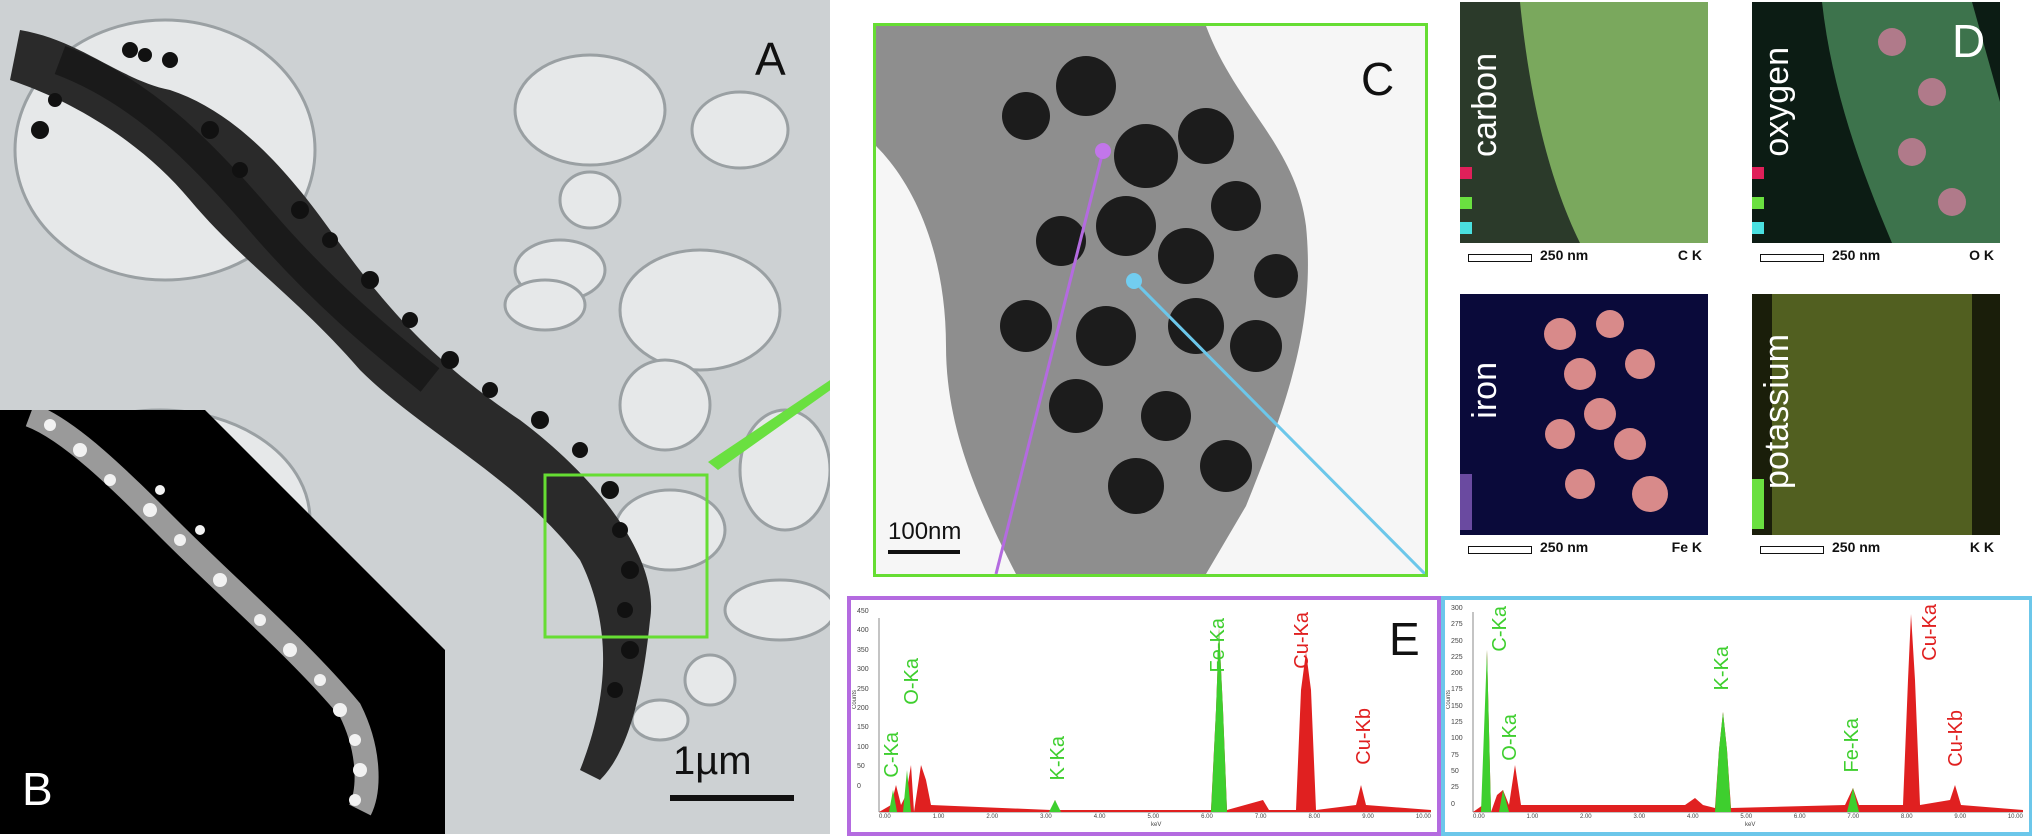  Describe the element at coordinates (1457, 723) in the screenshot. I see `y-tick: 125` at that location.